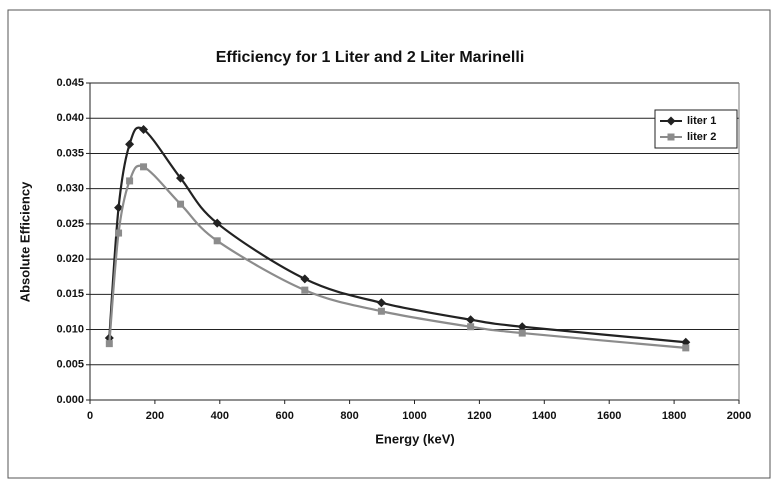 The width and height of the screenshot is (780, 481). Describe the element at coordinates (70, 189) in the screenshot. I see `y-tick-label: 0.030` at that location.